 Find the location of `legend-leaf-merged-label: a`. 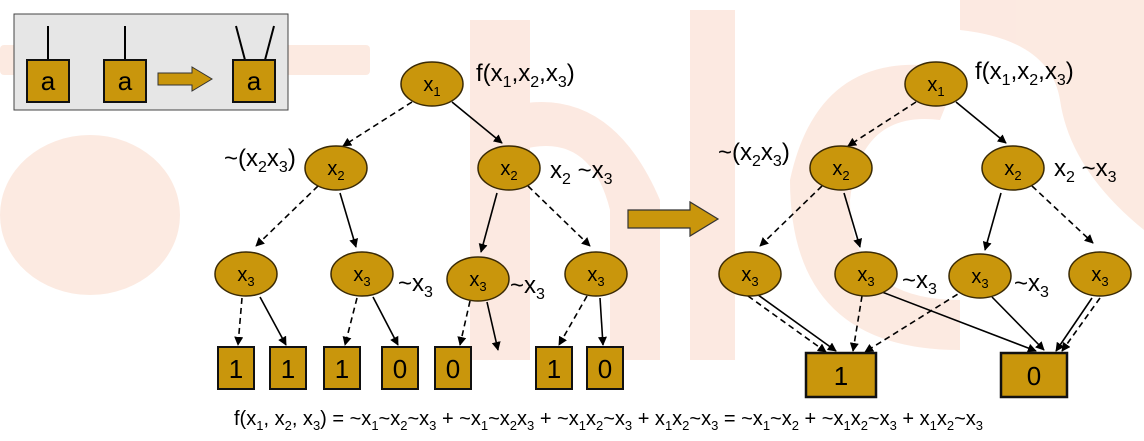

legend-leaf-merged-label: a is located at coordinates (254, 81).